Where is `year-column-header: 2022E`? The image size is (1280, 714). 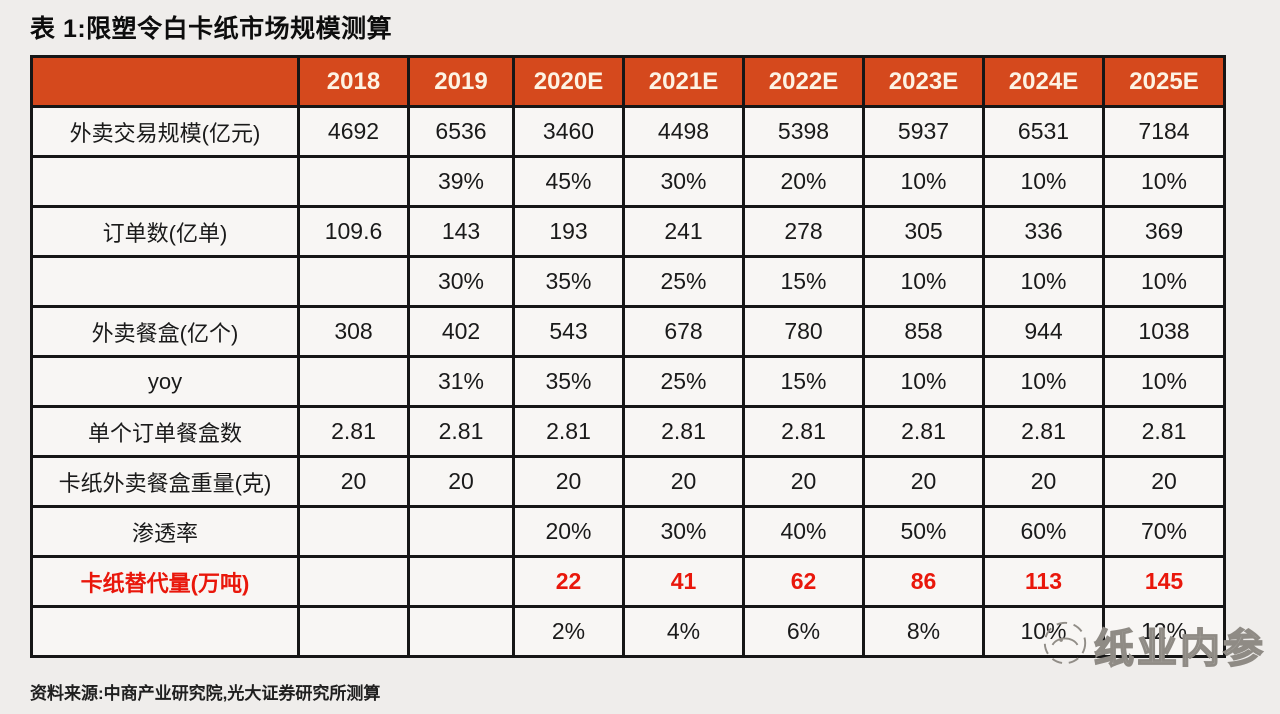 year-column-header: 2022E is located at coordinates (803, 81).